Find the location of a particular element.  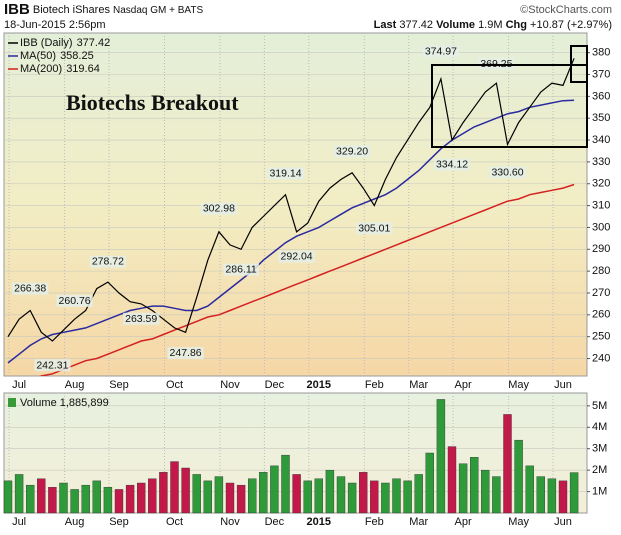

x-tick-label: 2015 is located at coordinates (319, 522).